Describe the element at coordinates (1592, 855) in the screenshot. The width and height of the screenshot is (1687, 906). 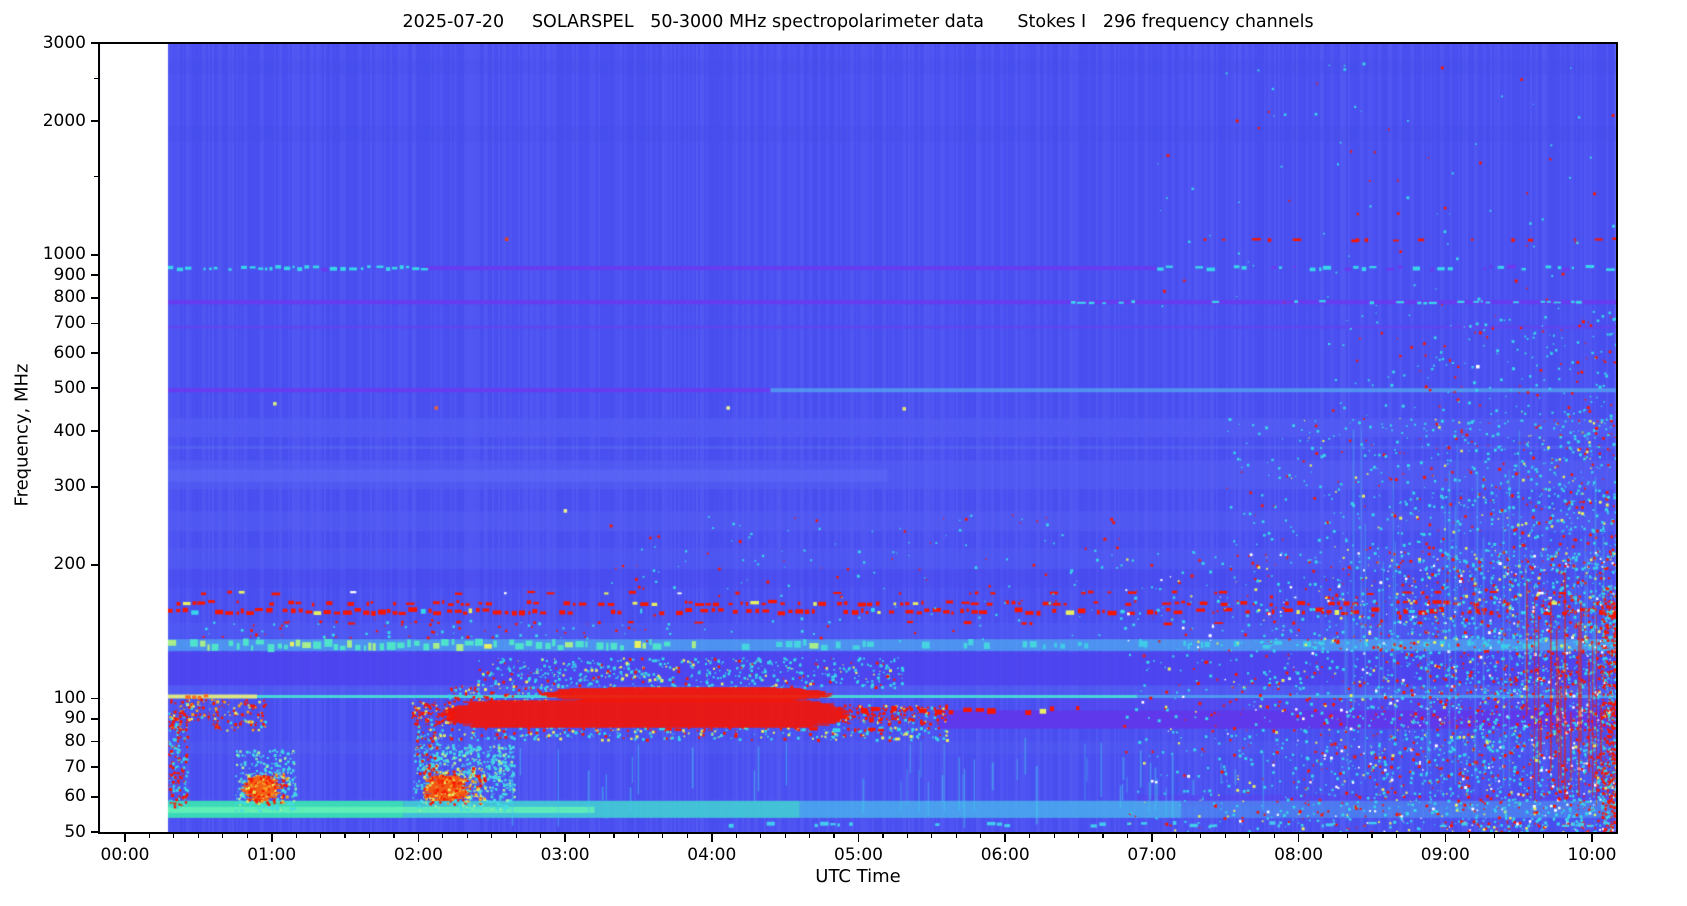
I see `x-tick-label: 10:00` at that location.